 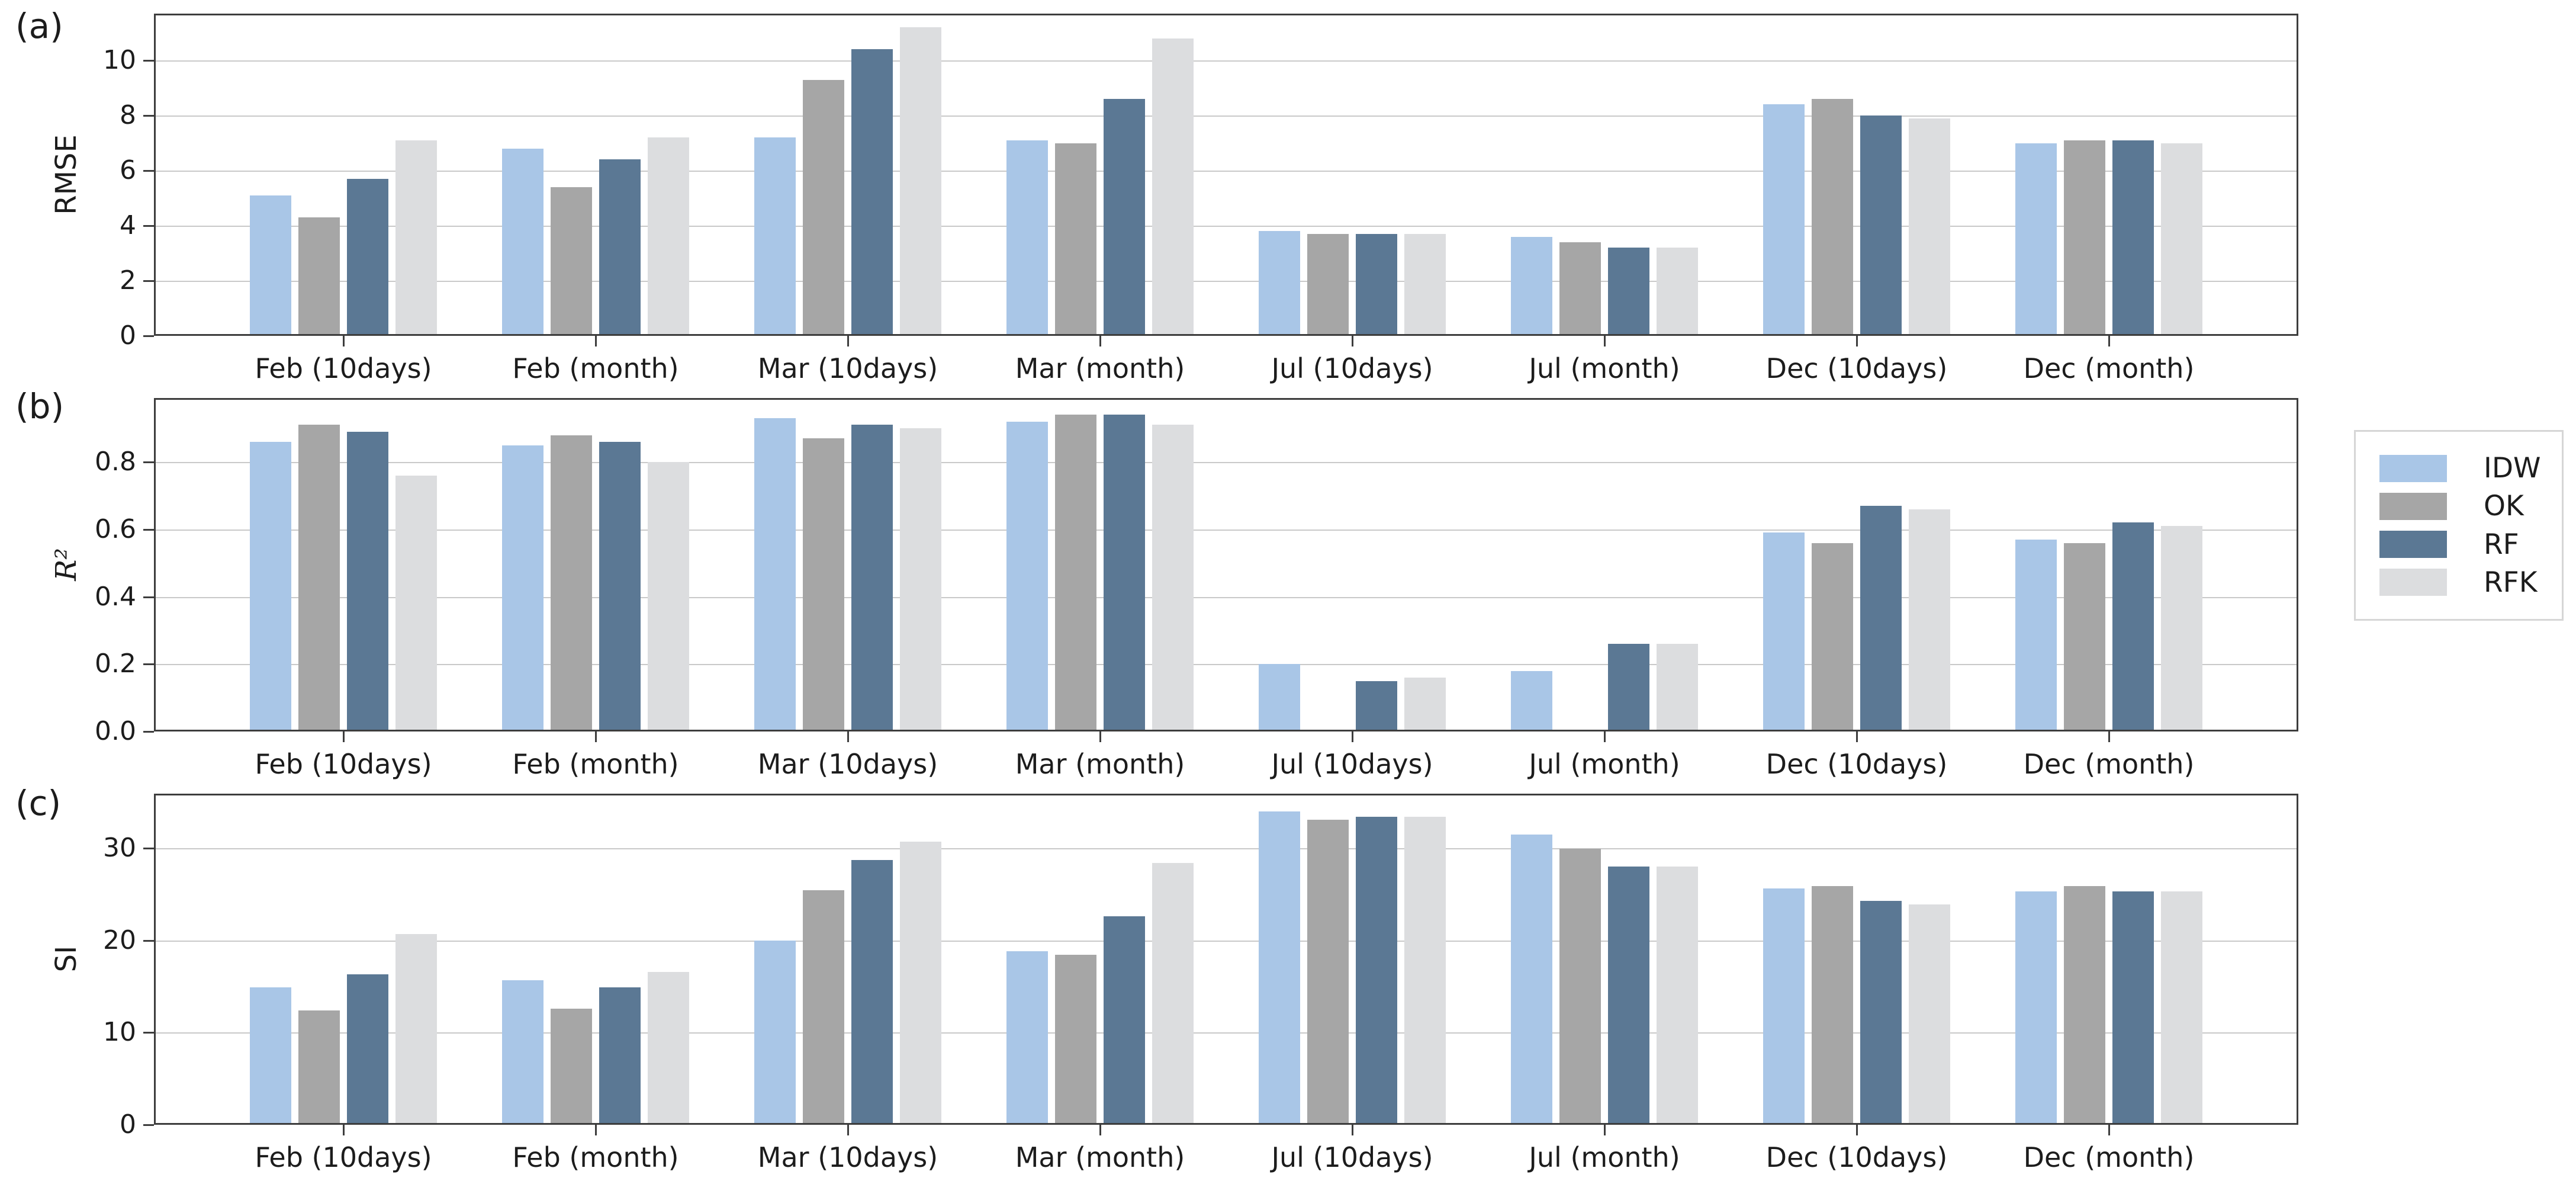 I want to click on legend-label-ok: OK, so click(x=2504, y=506).